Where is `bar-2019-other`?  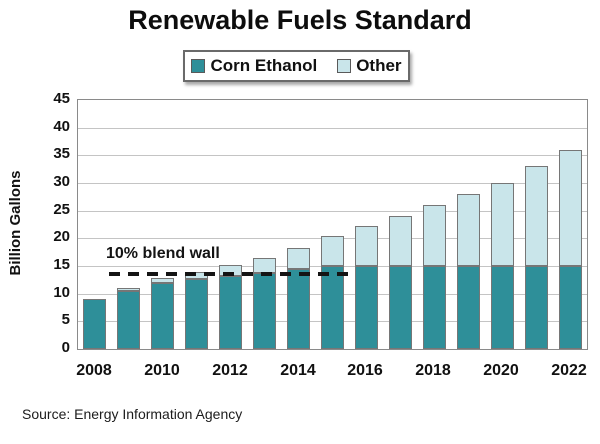
bar-2019-other is located at coordinates (468, 230).